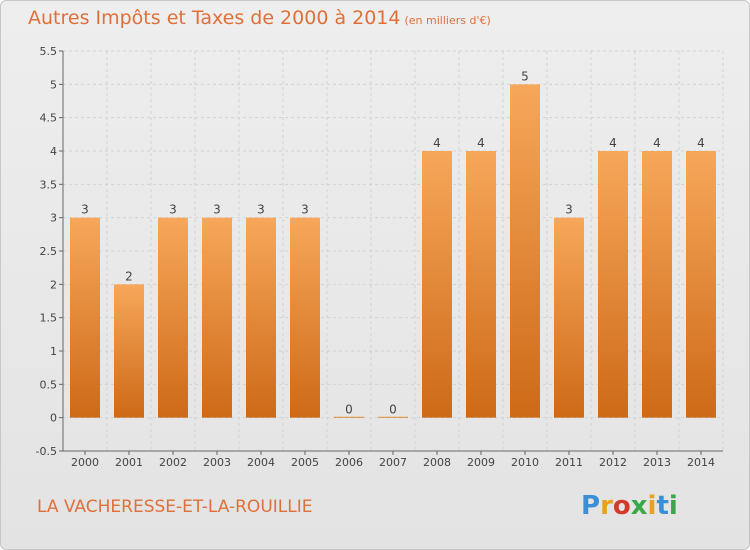 The width and height of the screenshot is (750, 550). I want to click on proxiti-logo: Proxiti, so click(629, 506).